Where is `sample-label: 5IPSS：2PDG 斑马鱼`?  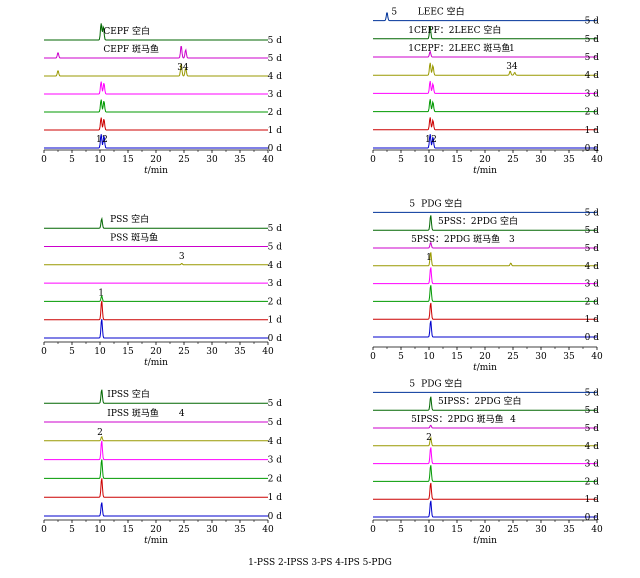
sample-label: 5IPSS：2PDG 斑马鱼 is located at coordinates (457, 419).